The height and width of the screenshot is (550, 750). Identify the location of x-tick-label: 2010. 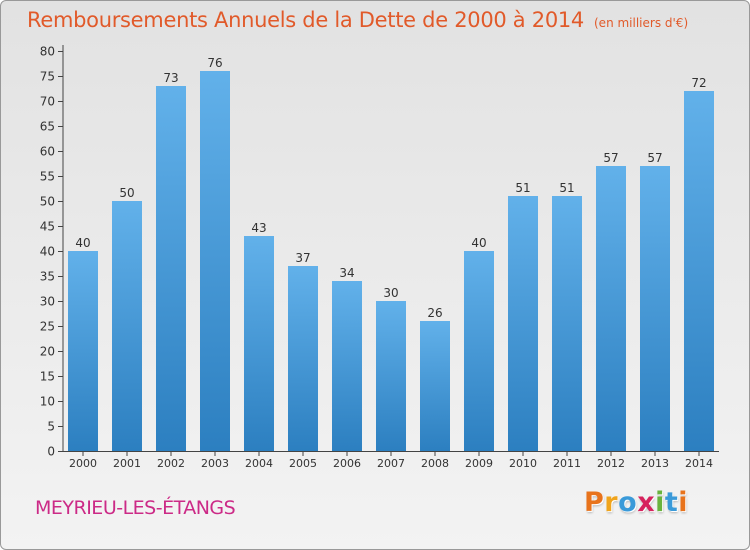
(523, 463).